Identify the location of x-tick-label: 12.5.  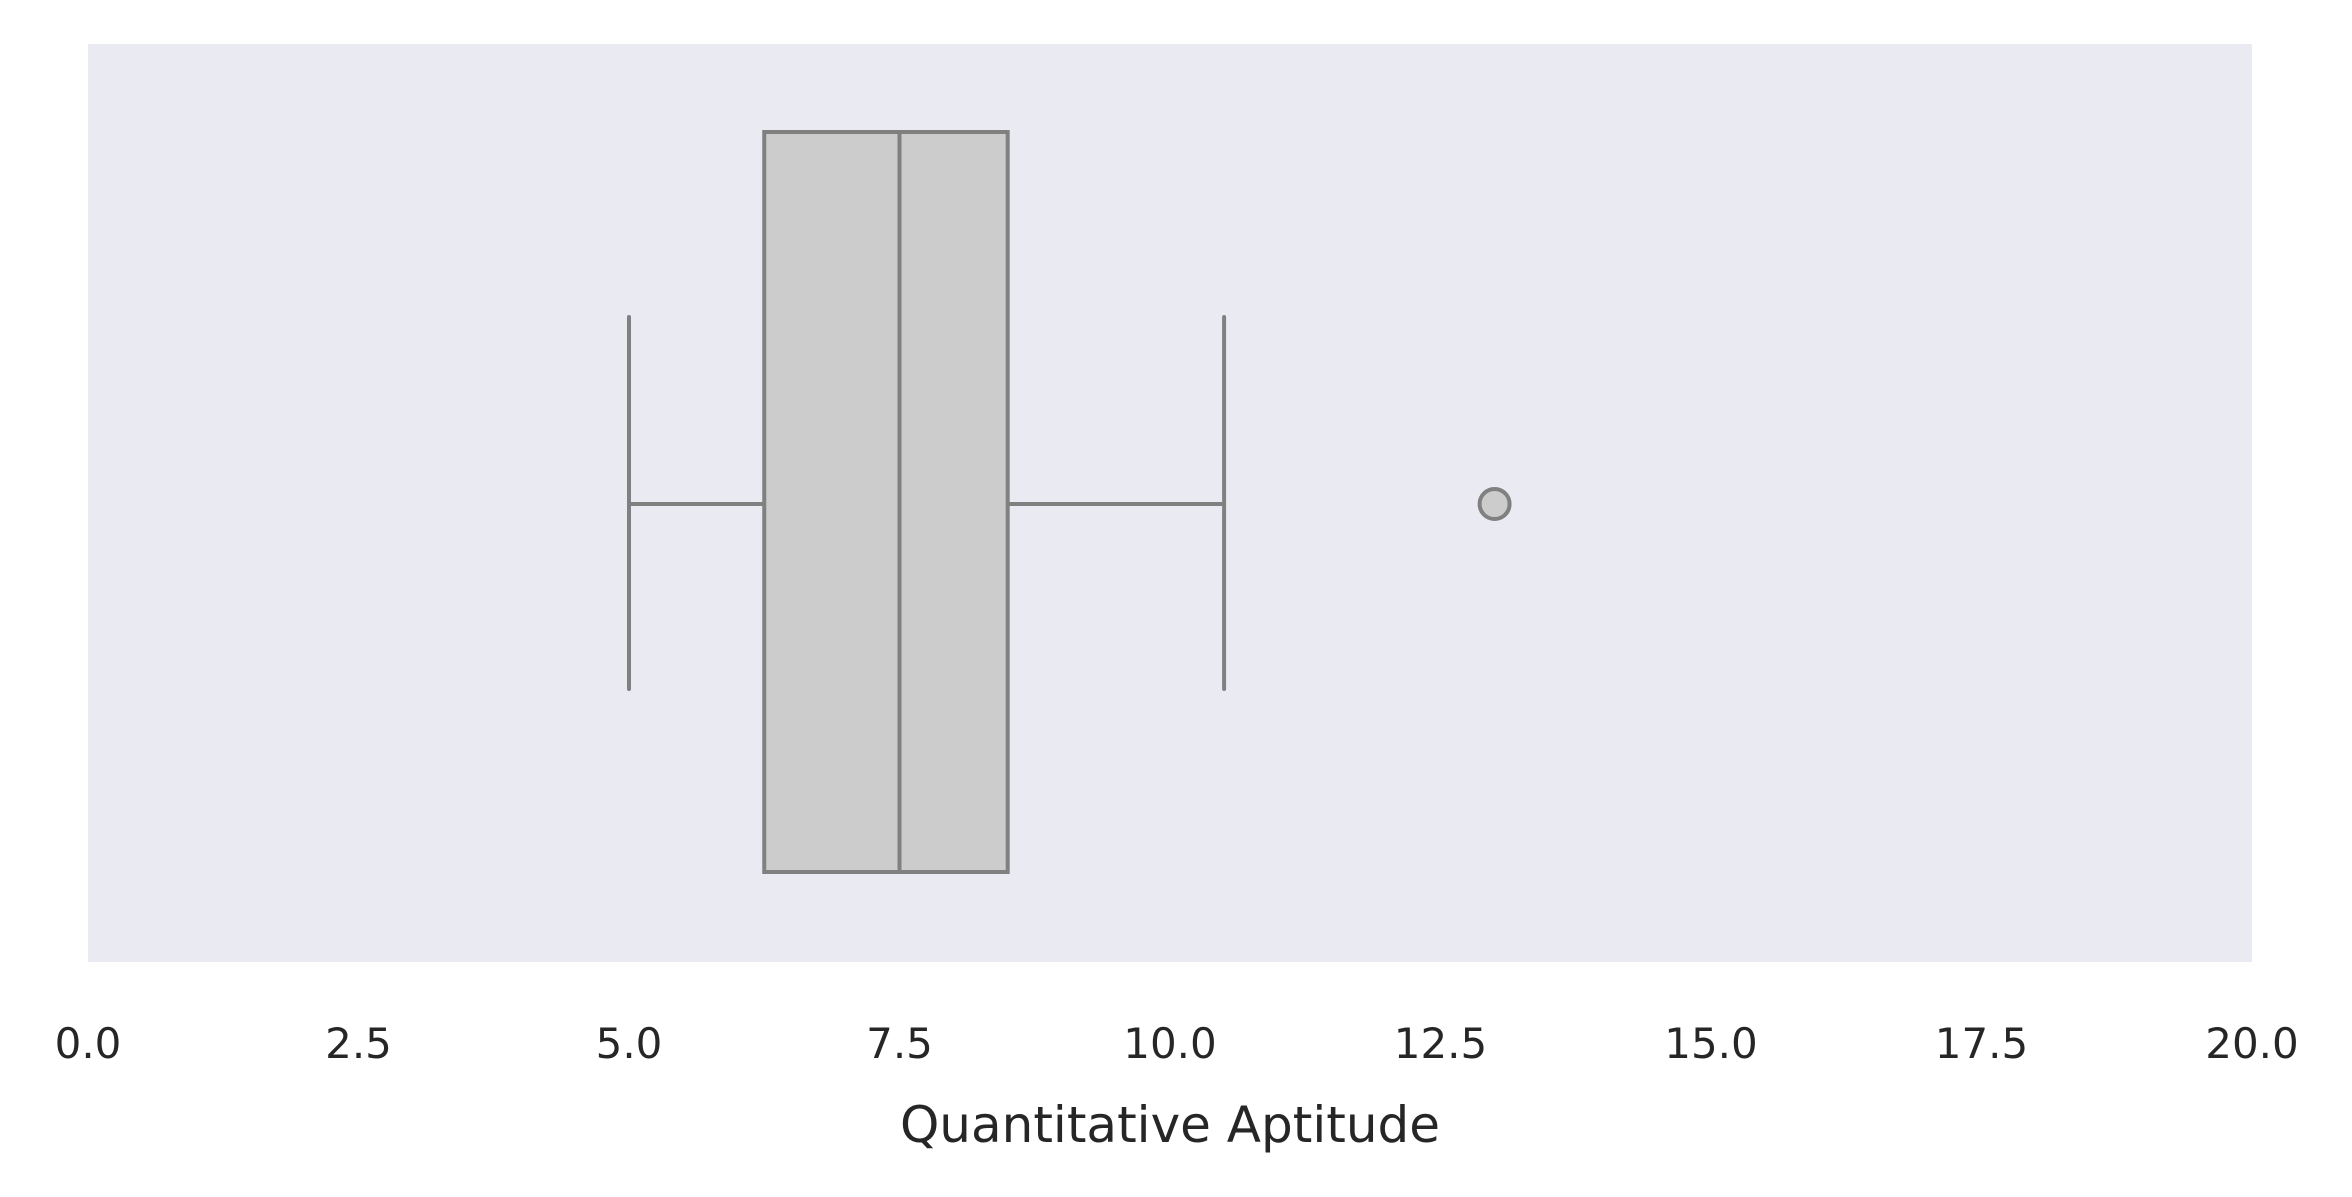
(1441, 1043).